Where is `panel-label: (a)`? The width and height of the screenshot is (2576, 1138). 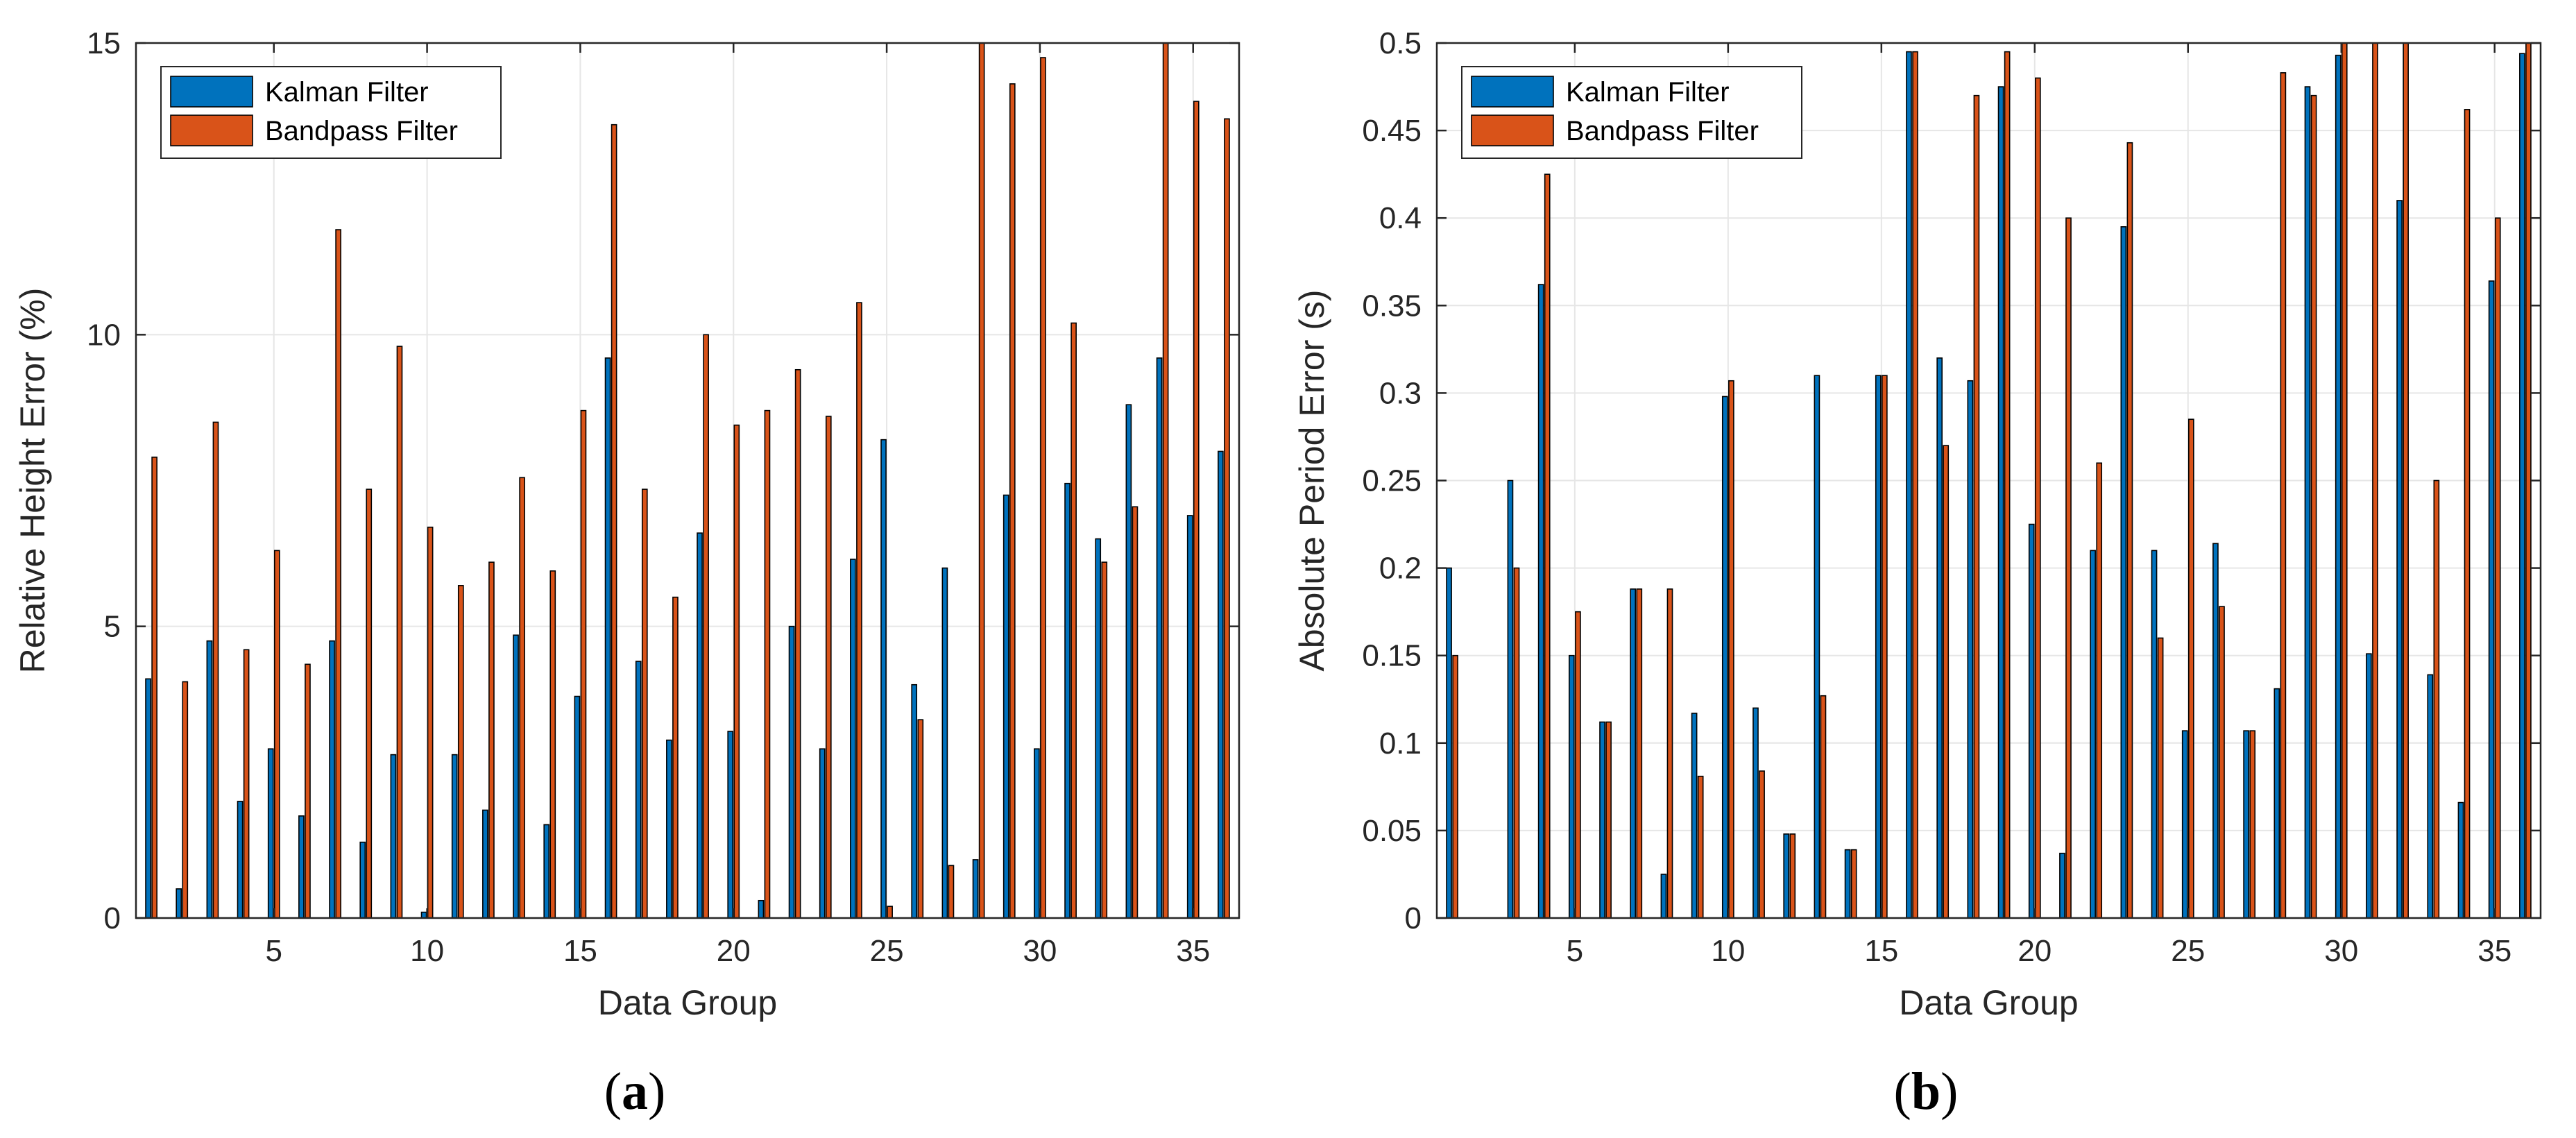 panel-label: (a) is located at coordinates (635, 1091).